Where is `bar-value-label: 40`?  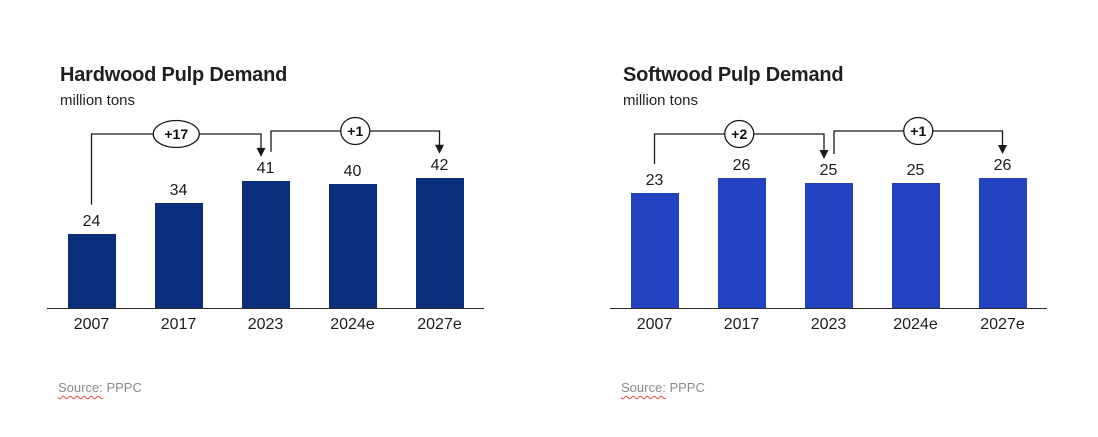
bar-value-label: 40 is located at coordinates (352, 171).